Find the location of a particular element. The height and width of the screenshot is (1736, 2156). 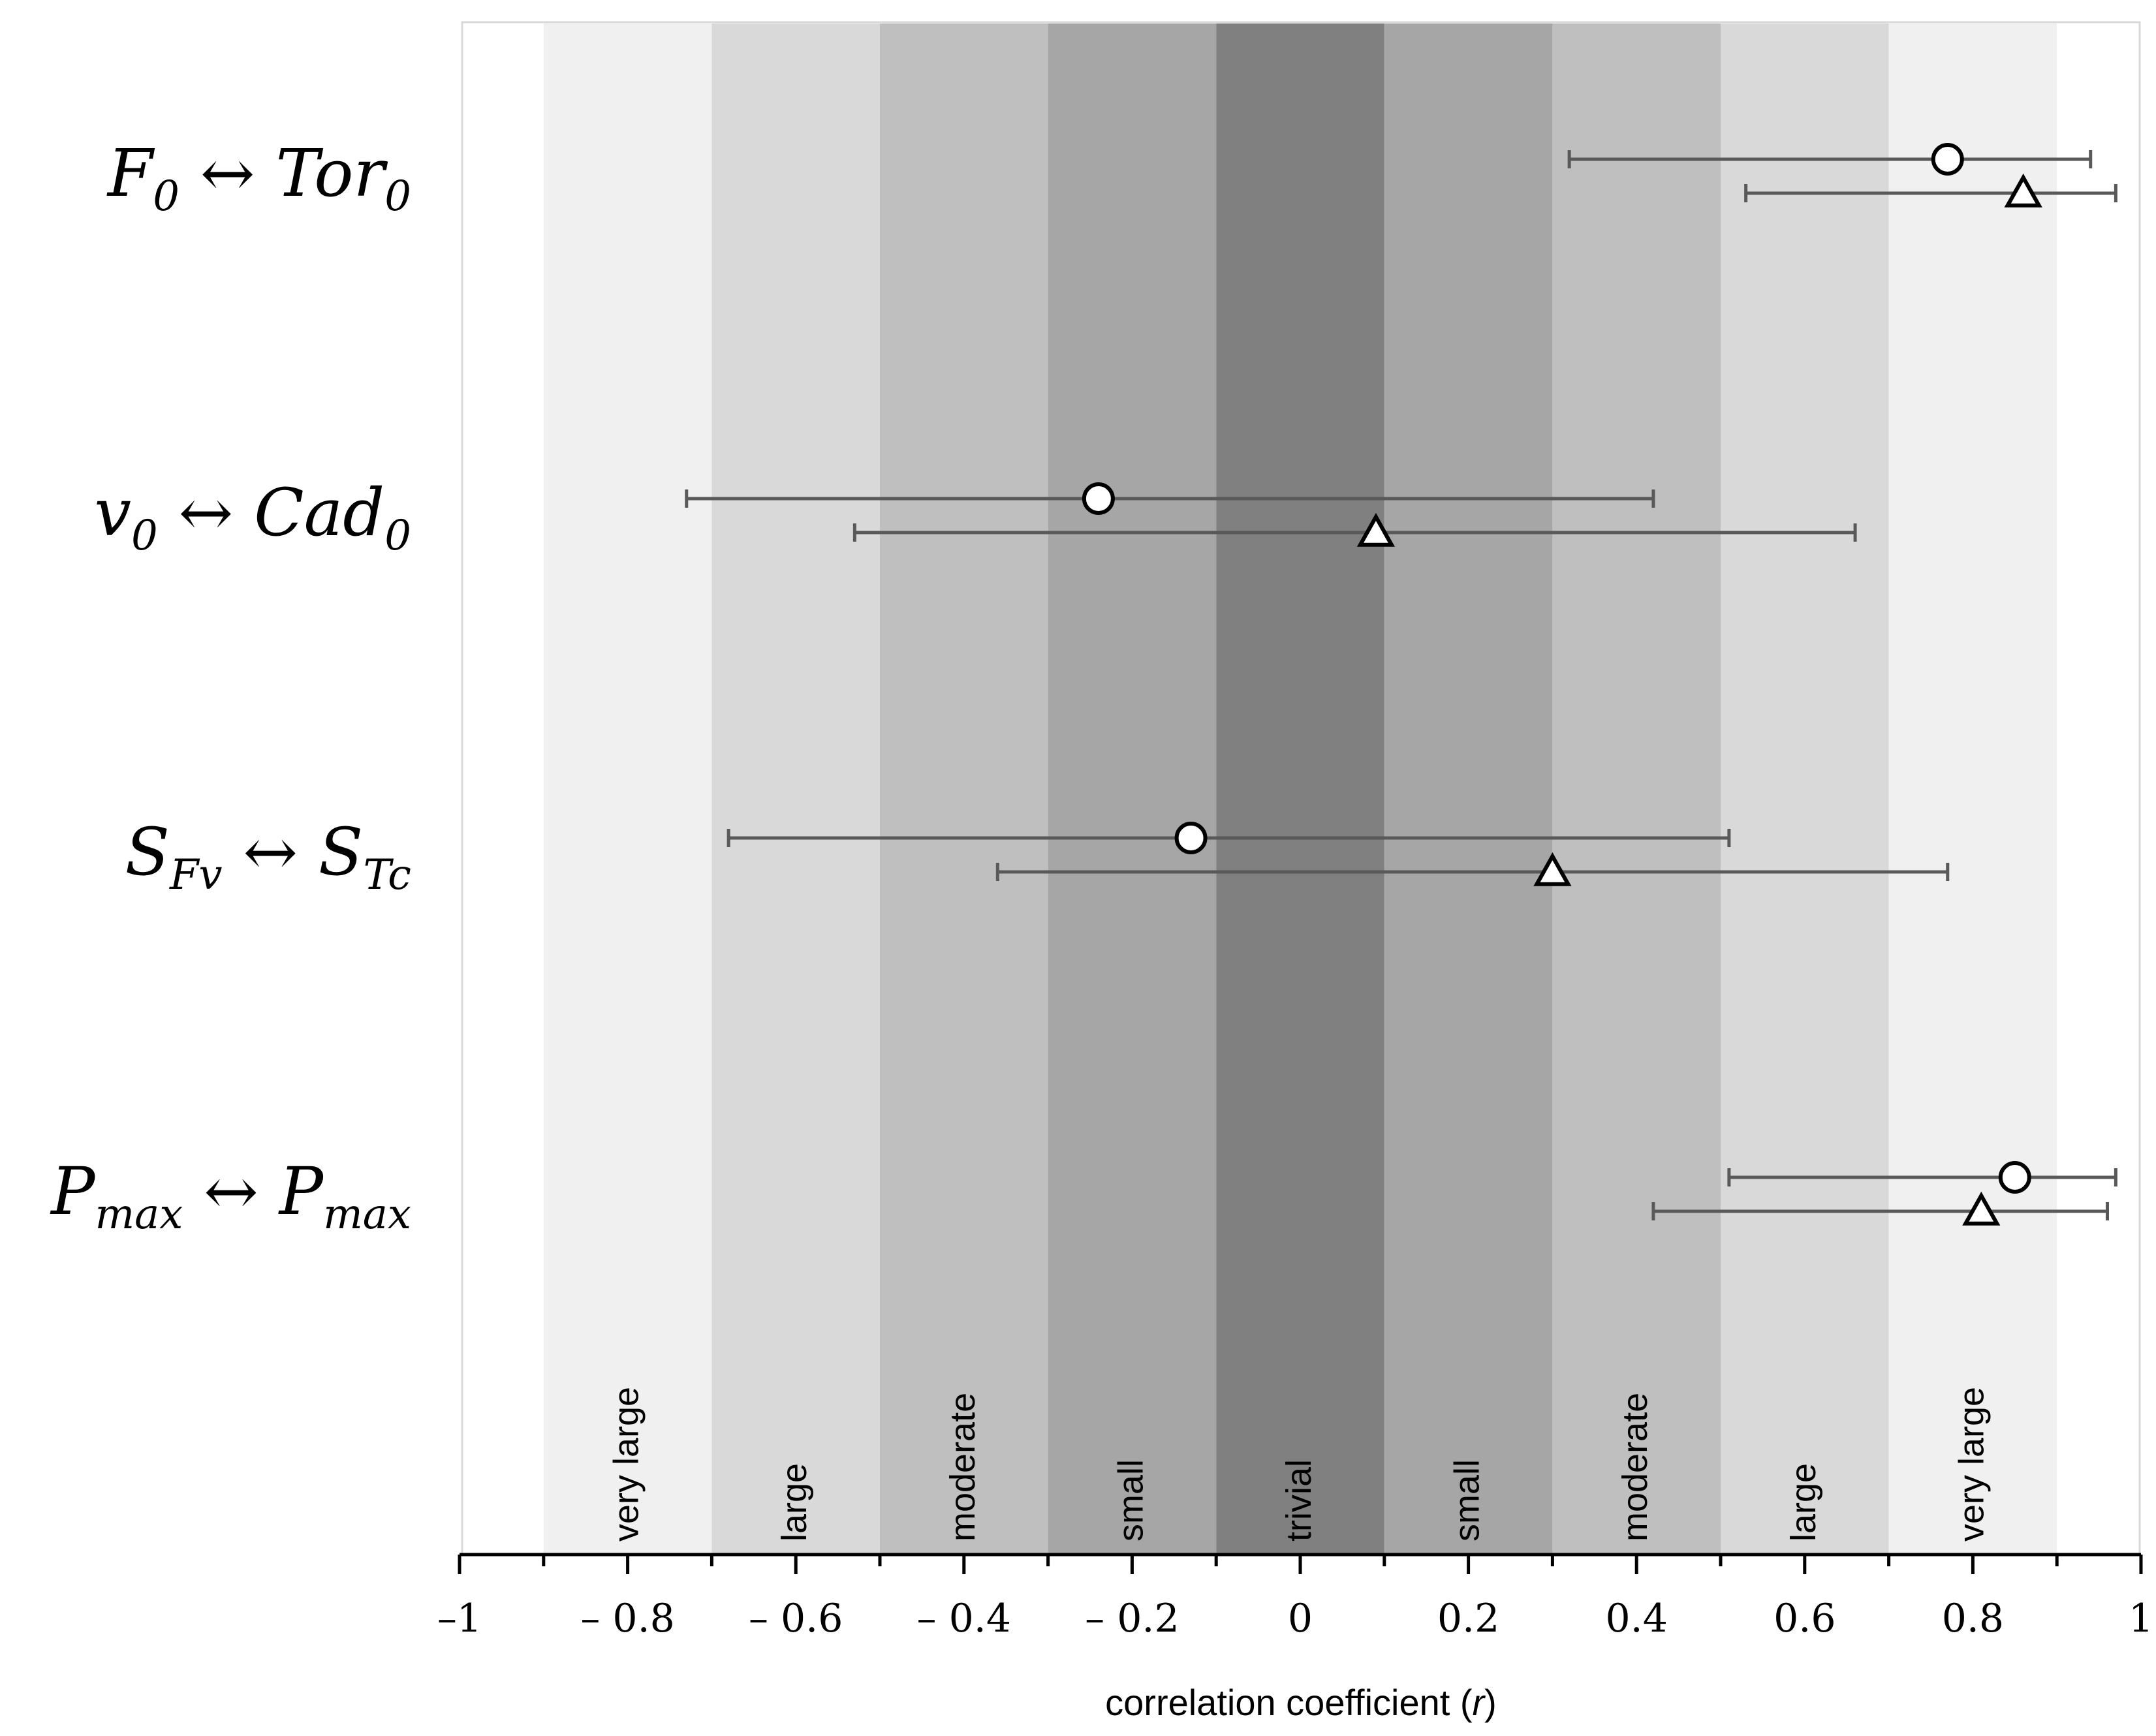

x-axis-title: correlation coefficient (r) is located at coordinates (1301, 1703).